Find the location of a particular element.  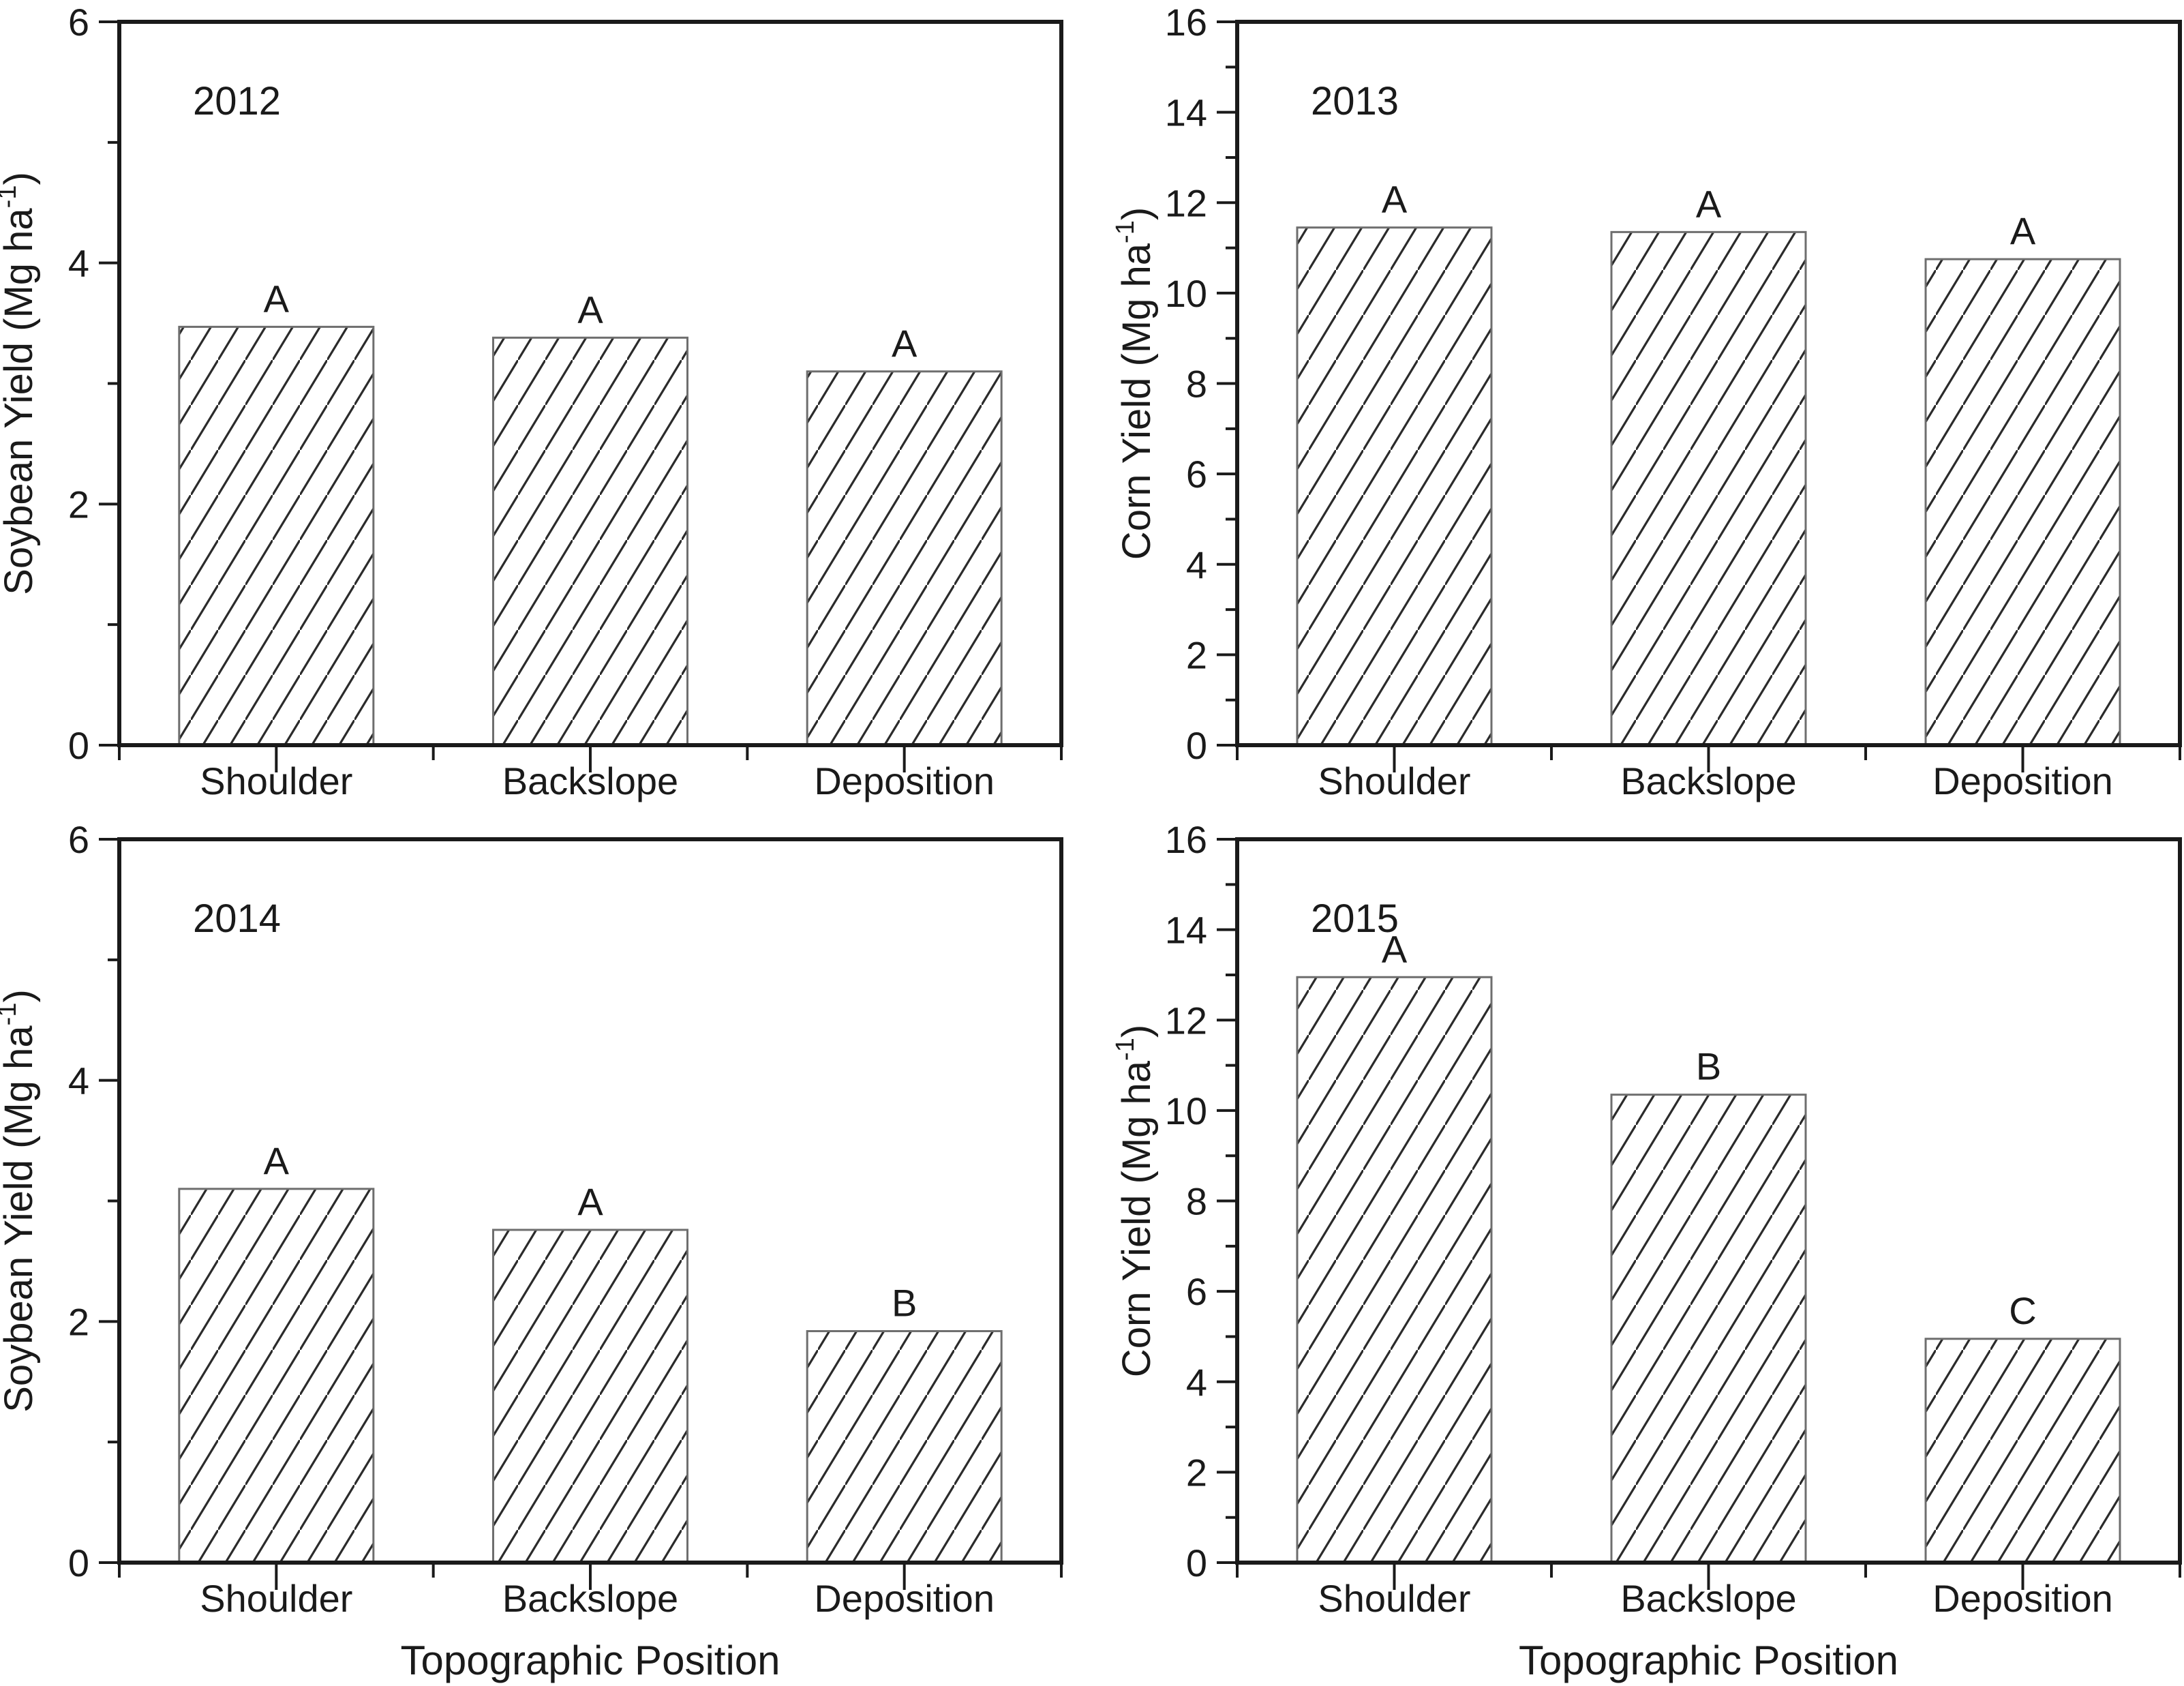

panel-year-title: 2013 is located at coordinates (1355, 101).